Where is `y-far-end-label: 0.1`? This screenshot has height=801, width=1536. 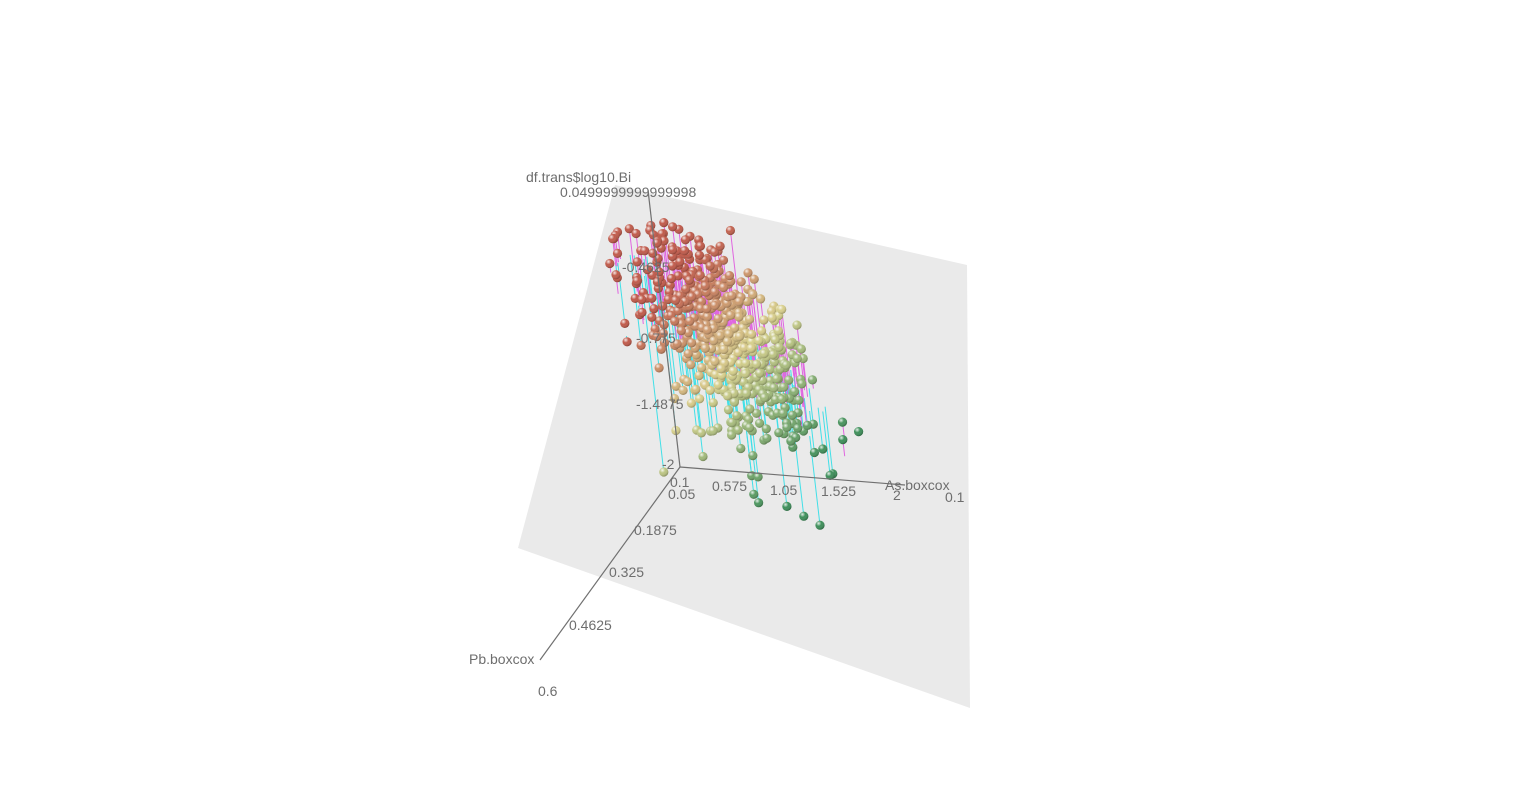 y-far-end-label: 0.1 is located at coordinates (955, 497).